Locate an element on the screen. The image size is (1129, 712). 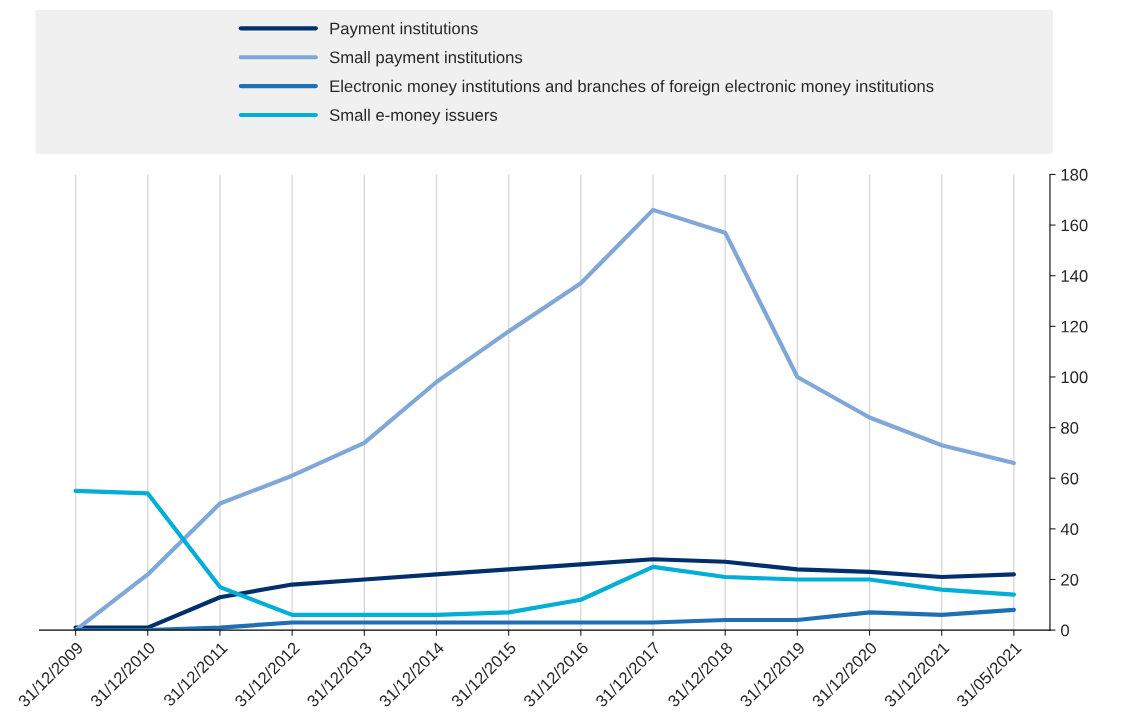
y-tick-label: 20 is located at coordinates (1070, 579).